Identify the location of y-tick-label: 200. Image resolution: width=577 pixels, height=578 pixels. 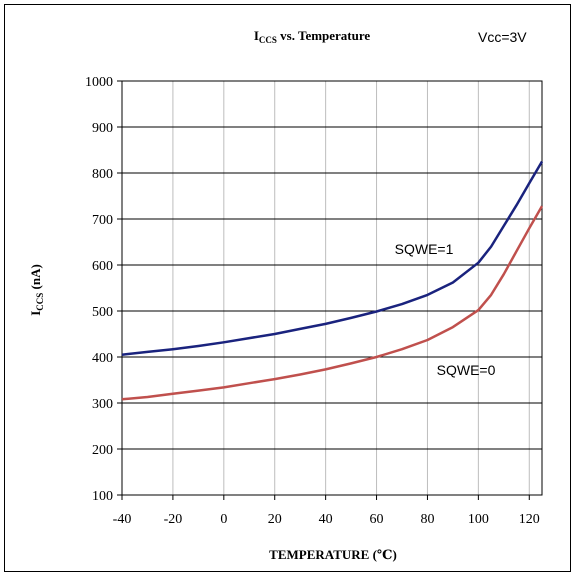
(102, 450).